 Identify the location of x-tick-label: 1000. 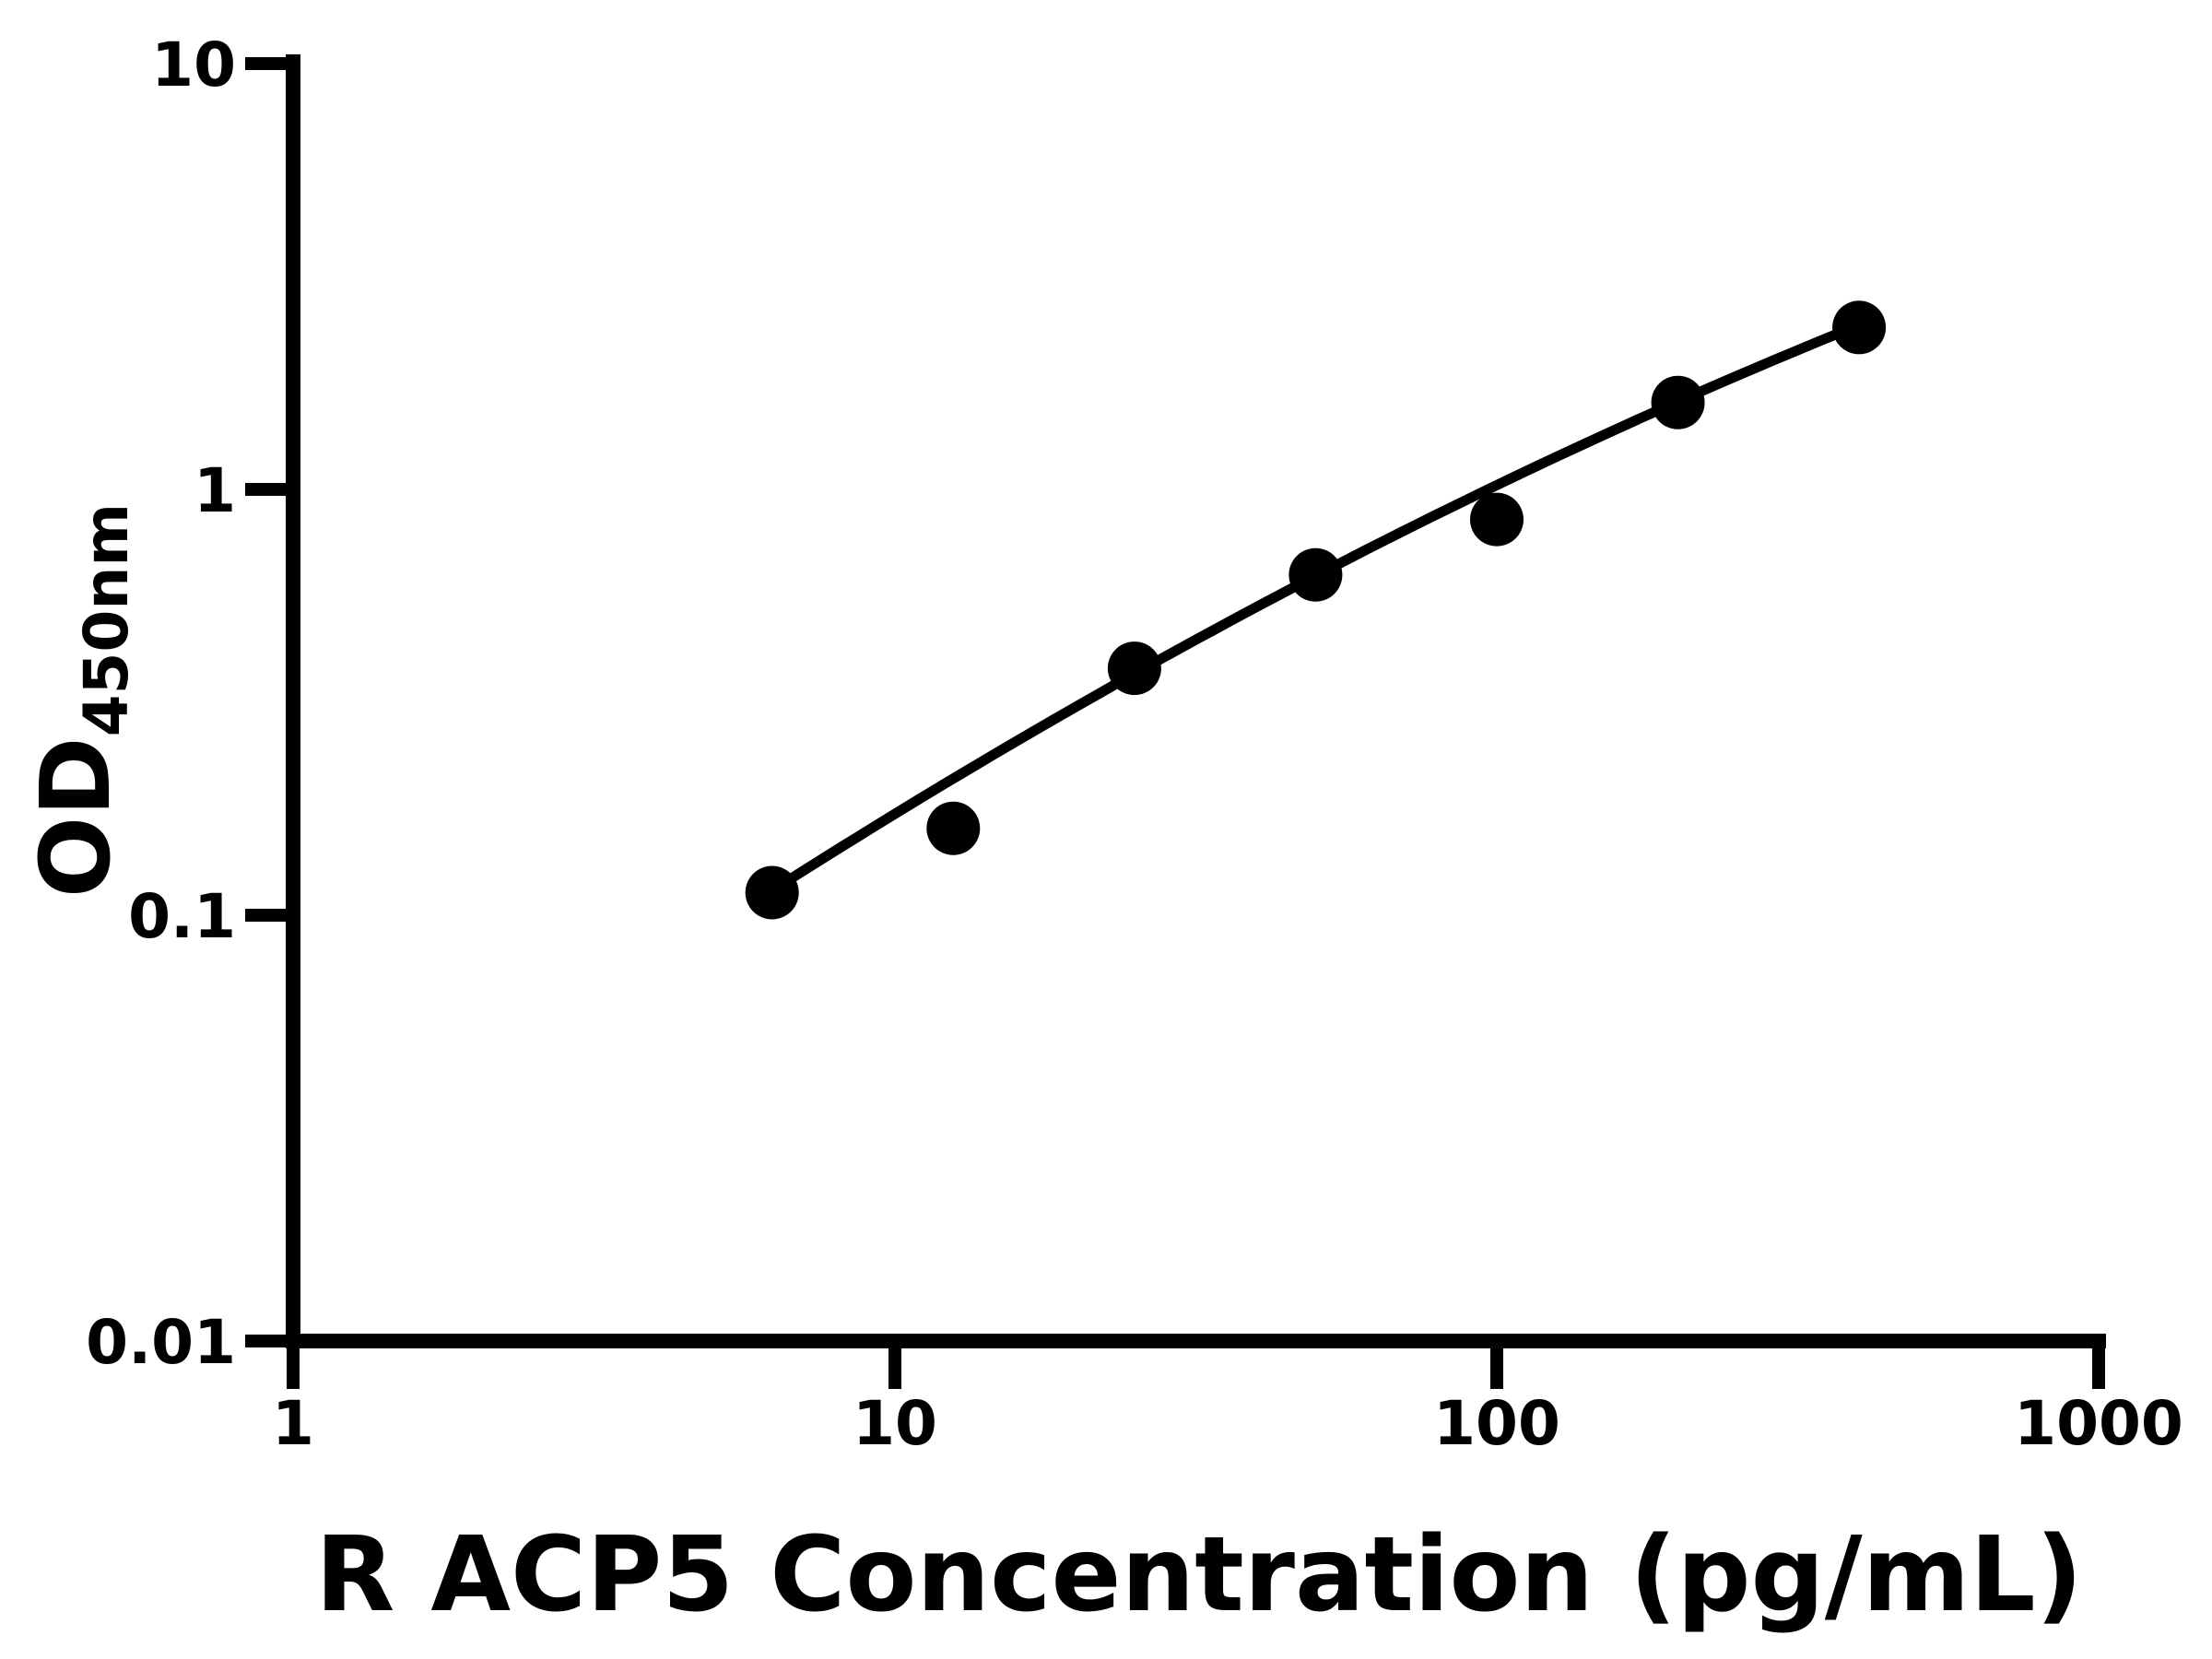
(2098, 1423).